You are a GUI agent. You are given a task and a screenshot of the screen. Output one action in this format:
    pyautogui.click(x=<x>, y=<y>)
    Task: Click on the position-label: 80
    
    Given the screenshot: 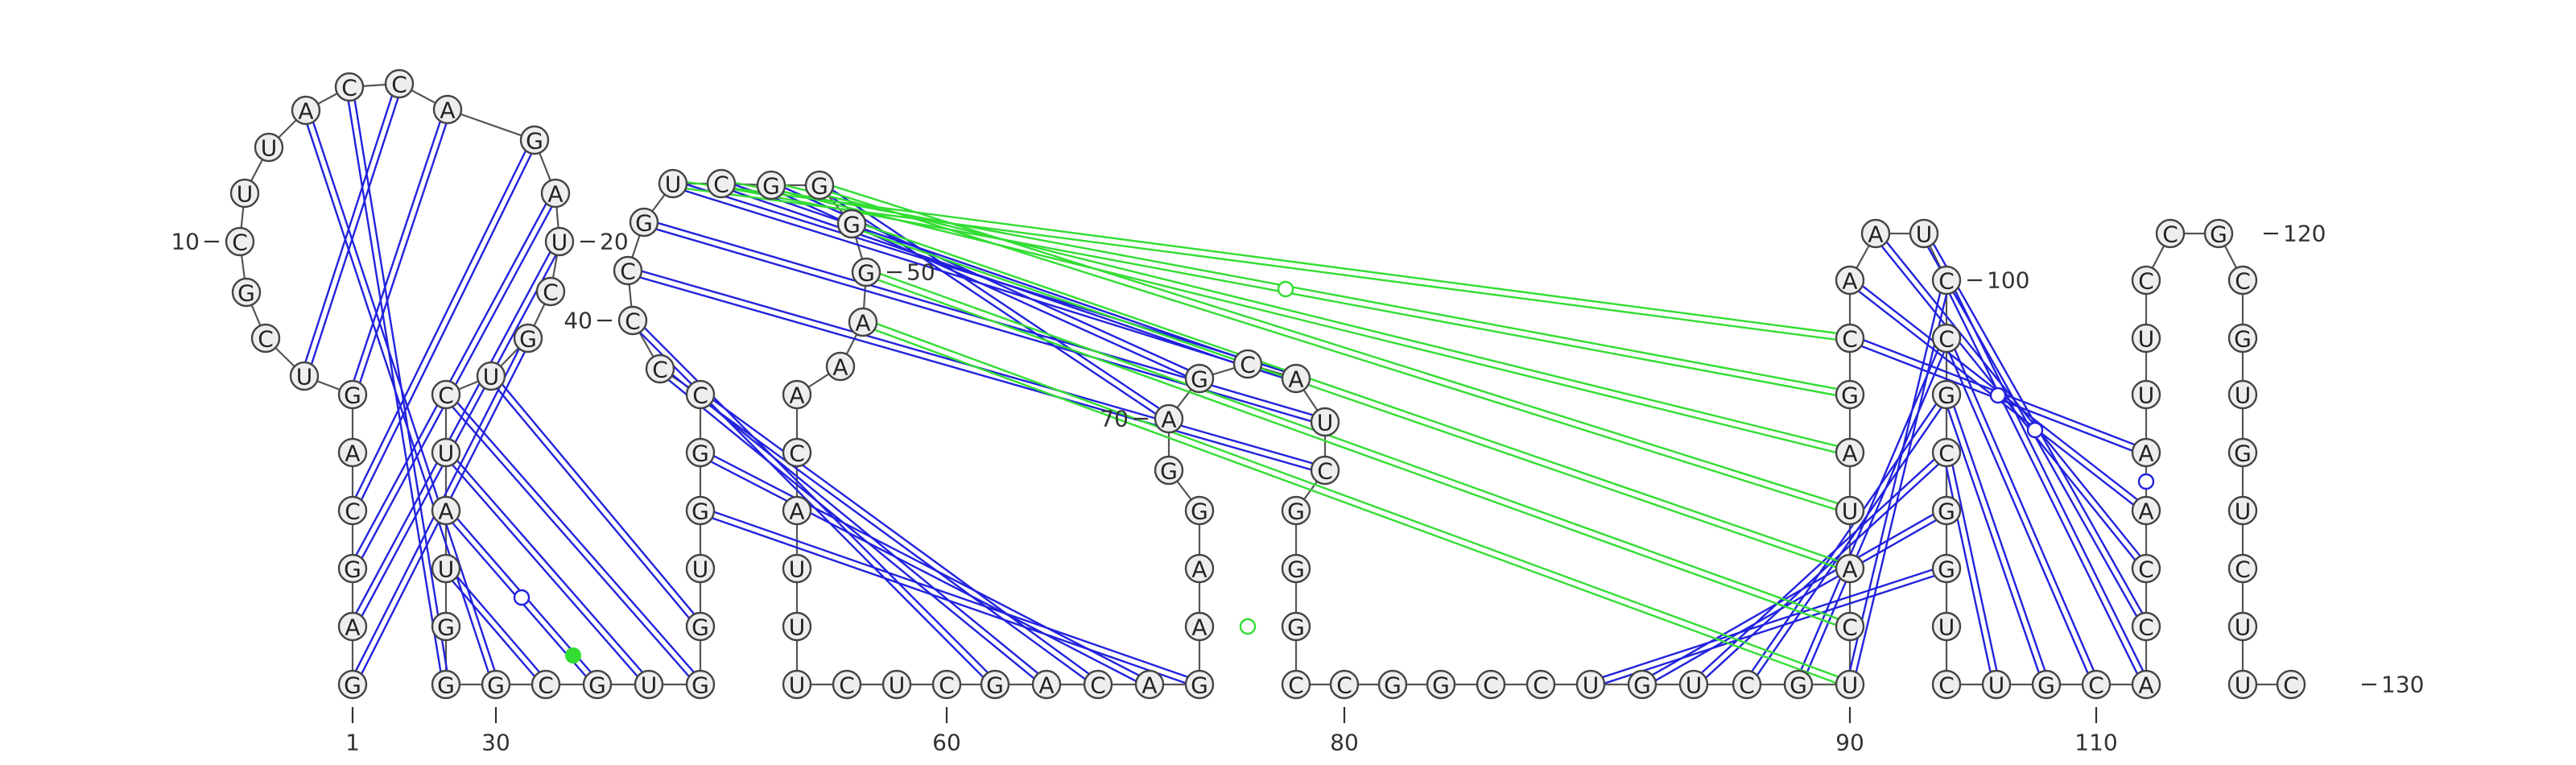 What is the action you would take?
    pyautogui.click(x=1344, y=743)
    